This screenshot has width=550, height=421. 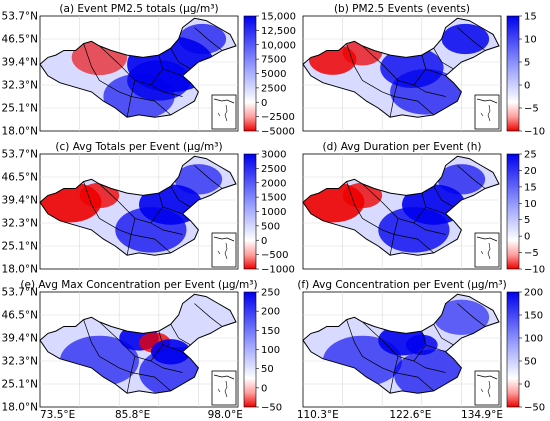 What do you see at coordinates (138, 147) in the screenshot?
I see `panel-title: (c) Avg Totals per Event (μg/m³)` at bounding box center [138, 147].